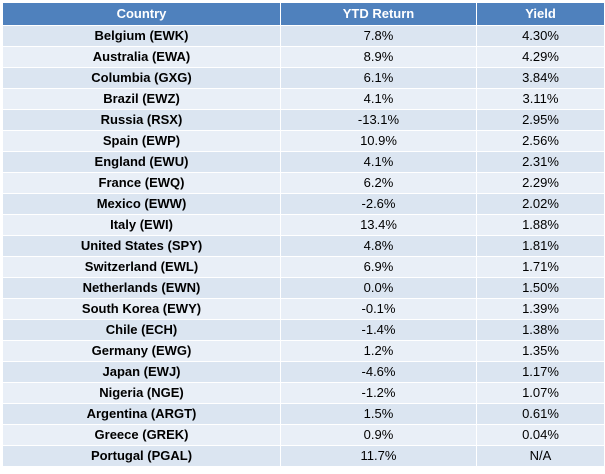 The image size is (605, 474). I want to click on table-row: Spain (EWP) 10.9% 2.56%, so click(303, 141).